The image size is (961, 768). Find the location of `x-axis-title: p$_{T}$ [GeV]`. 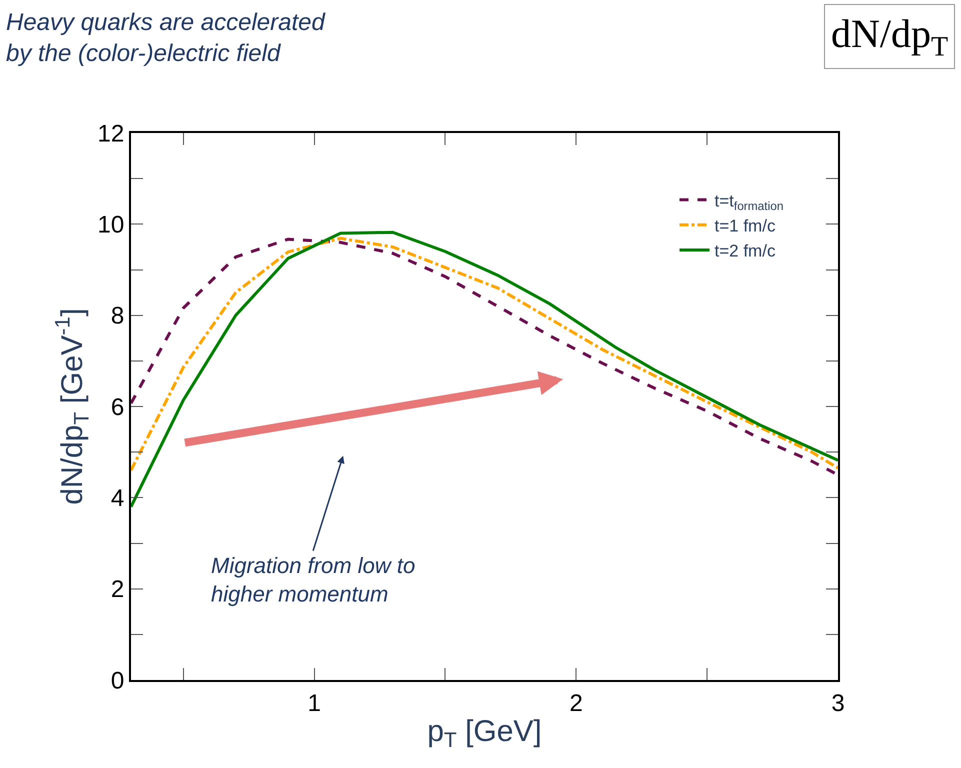

x-axis-title: p$_{T}$ [GeV] is located at coordinates (484, 733).